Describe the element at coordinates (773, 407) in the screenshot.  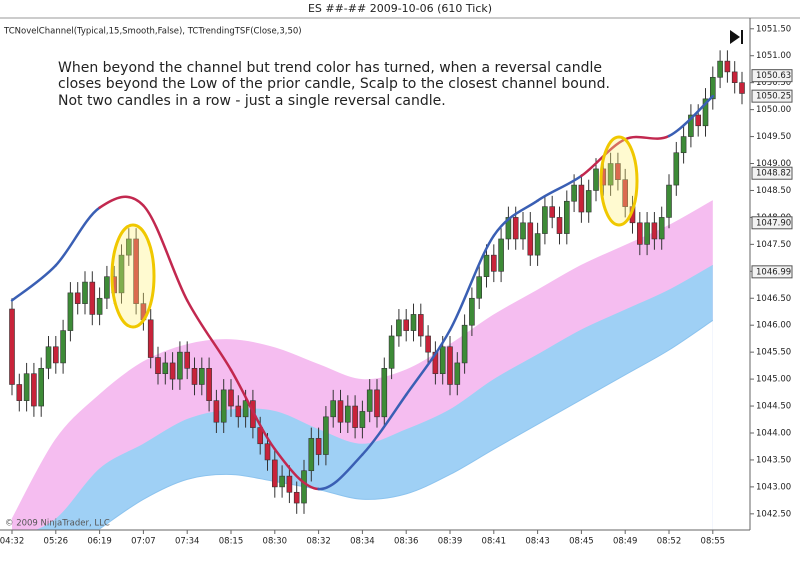
I see `y-tick-label: 1044.50` at that location.